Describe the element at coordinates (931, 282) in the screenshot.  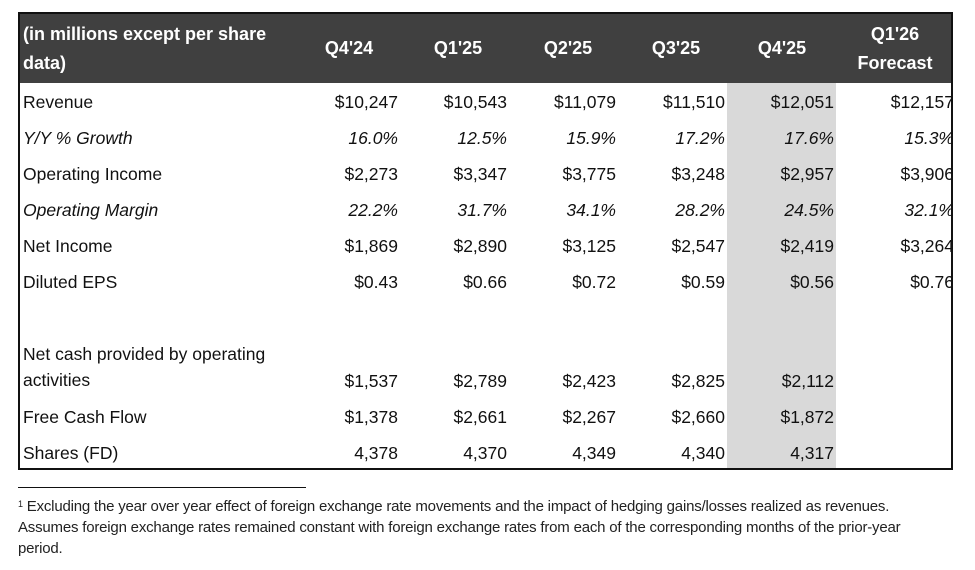
I see `table-cell: $0.76` at that location.